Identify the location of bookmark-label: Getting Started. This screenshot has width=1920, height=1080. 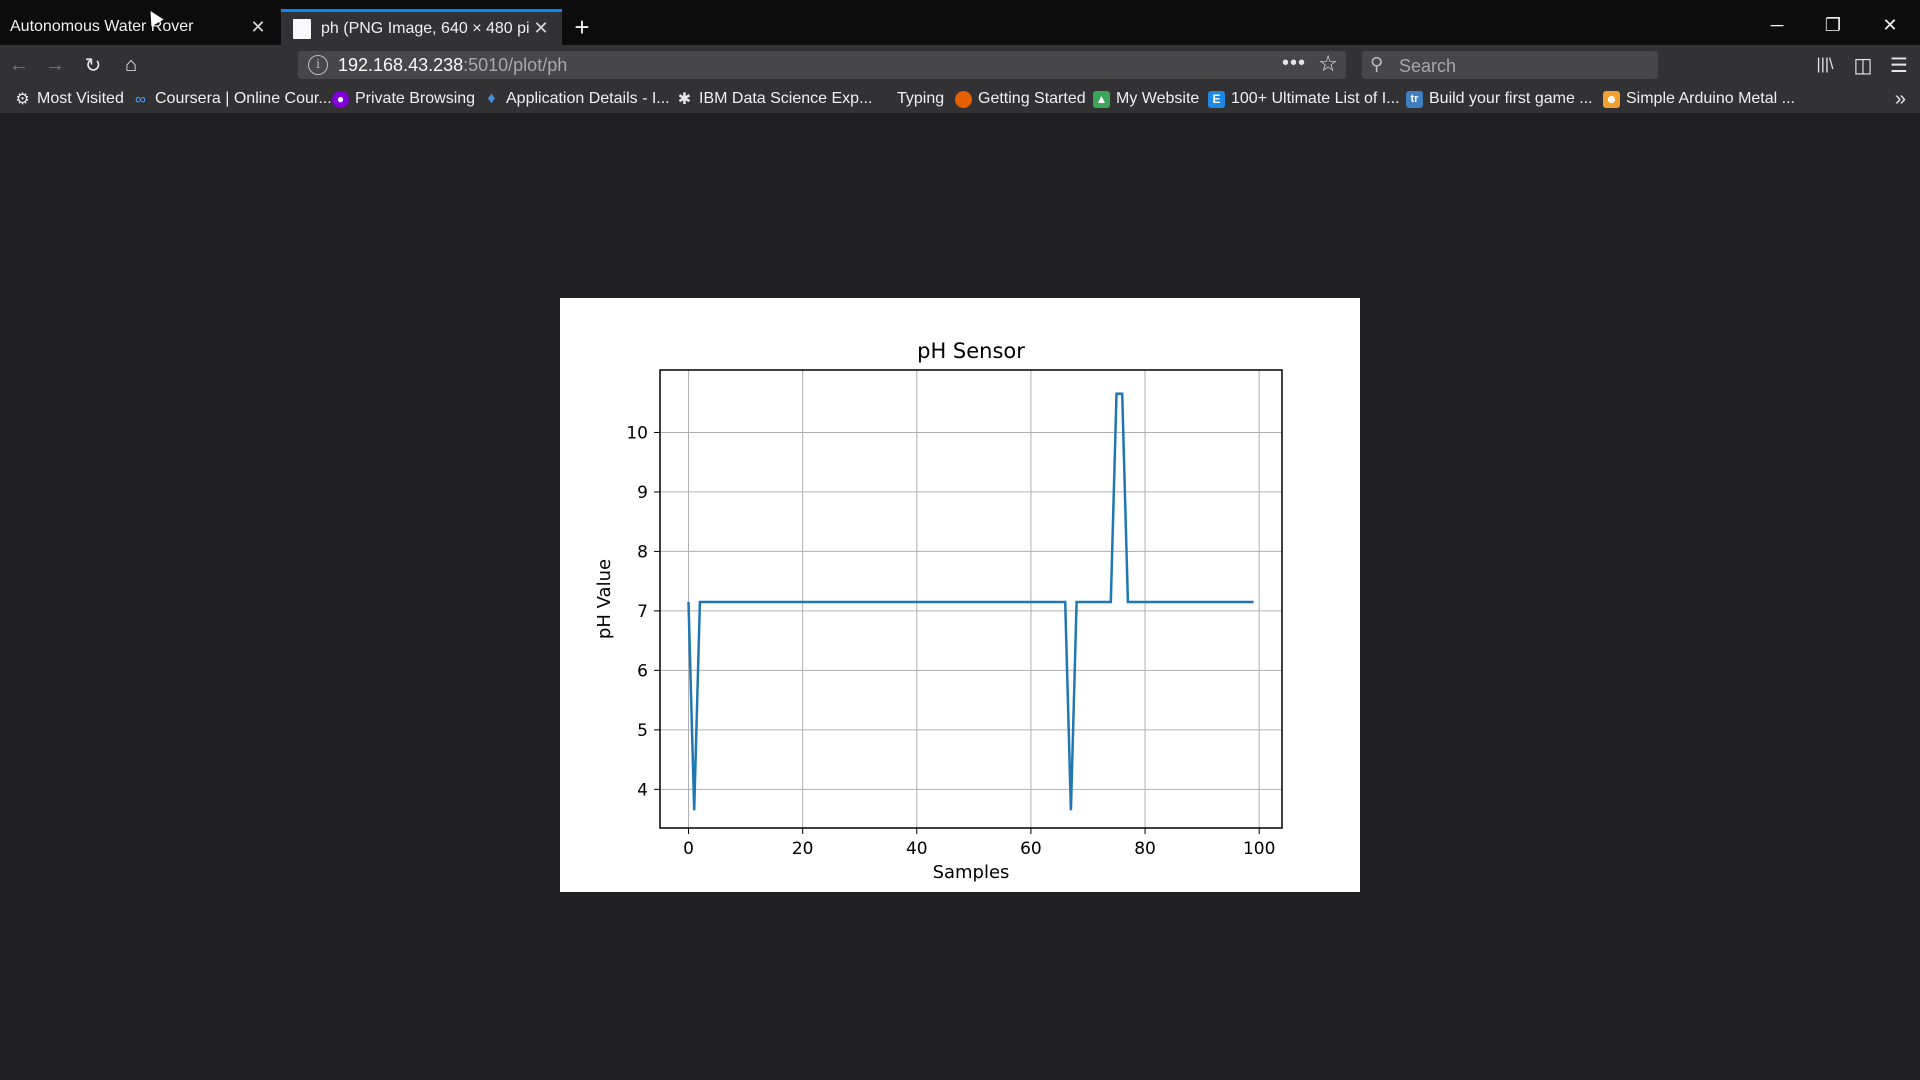
(1032, 98).